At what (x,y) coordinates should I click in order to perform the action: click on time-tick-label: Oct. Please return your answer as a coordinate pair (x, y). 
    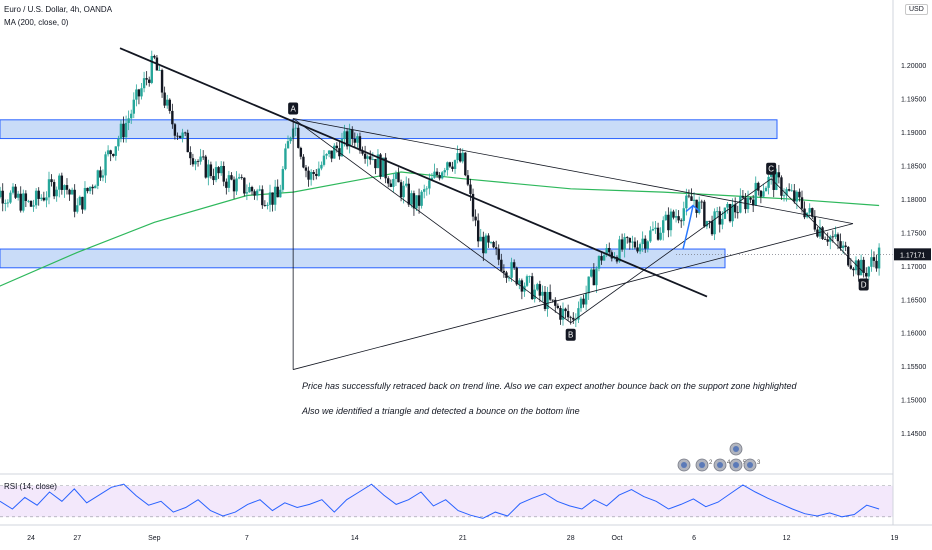
    Looking at the image, I should click on (617, 538).